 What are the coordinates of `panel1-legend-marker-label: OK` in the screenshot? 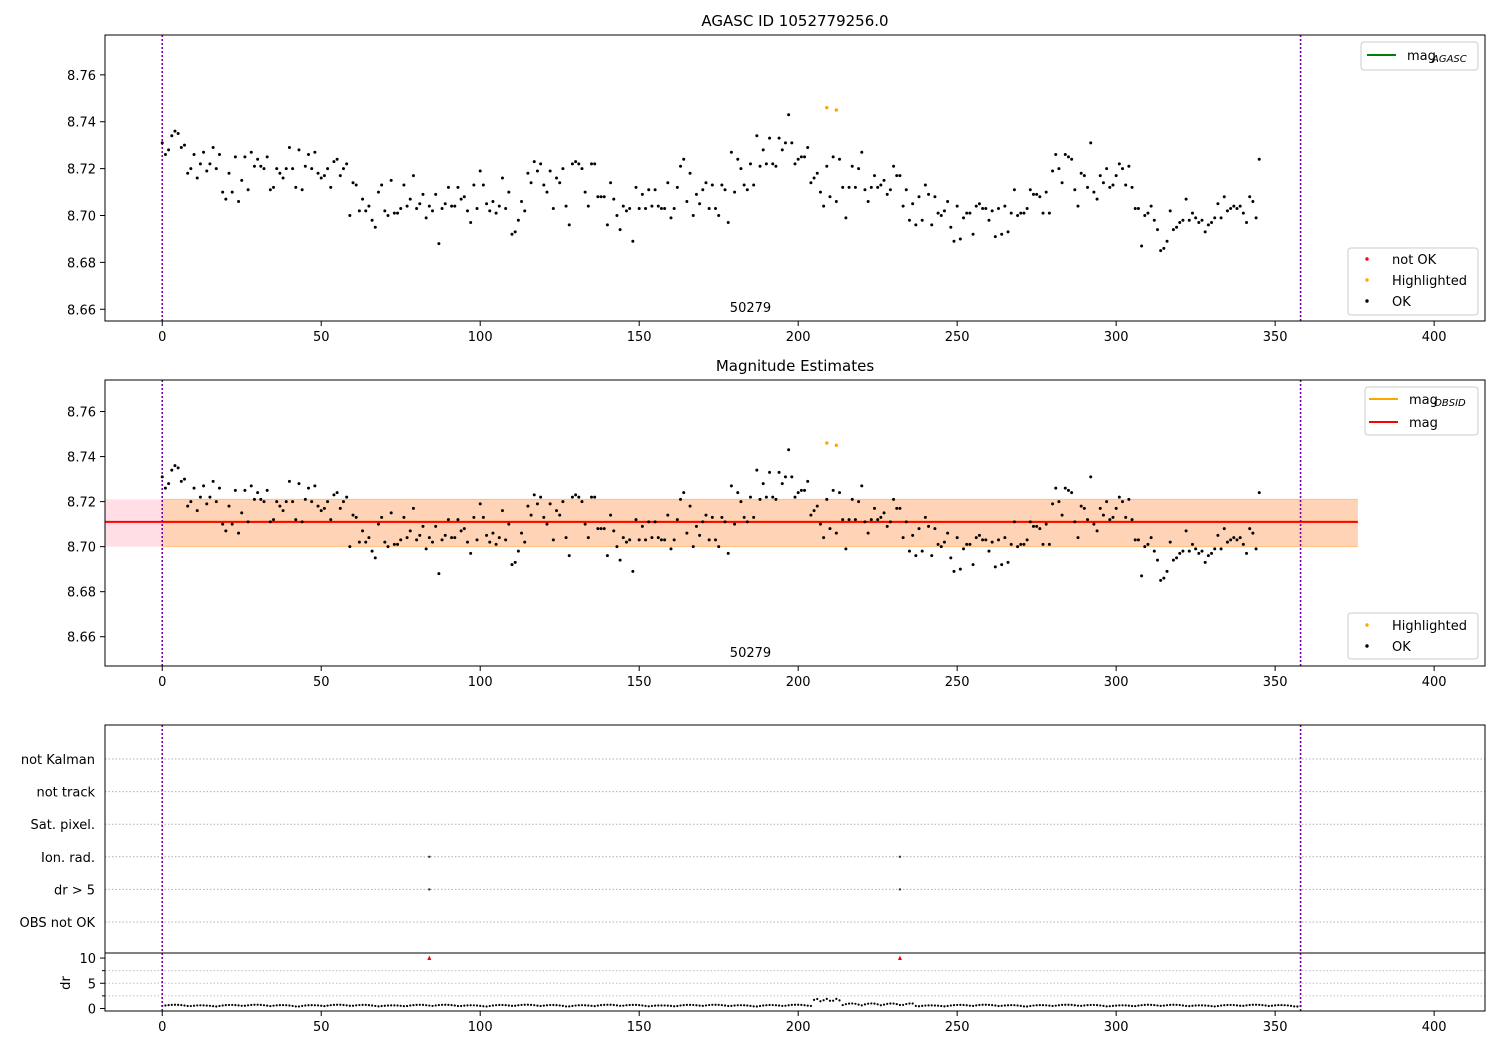 It's located at (1401, 302).